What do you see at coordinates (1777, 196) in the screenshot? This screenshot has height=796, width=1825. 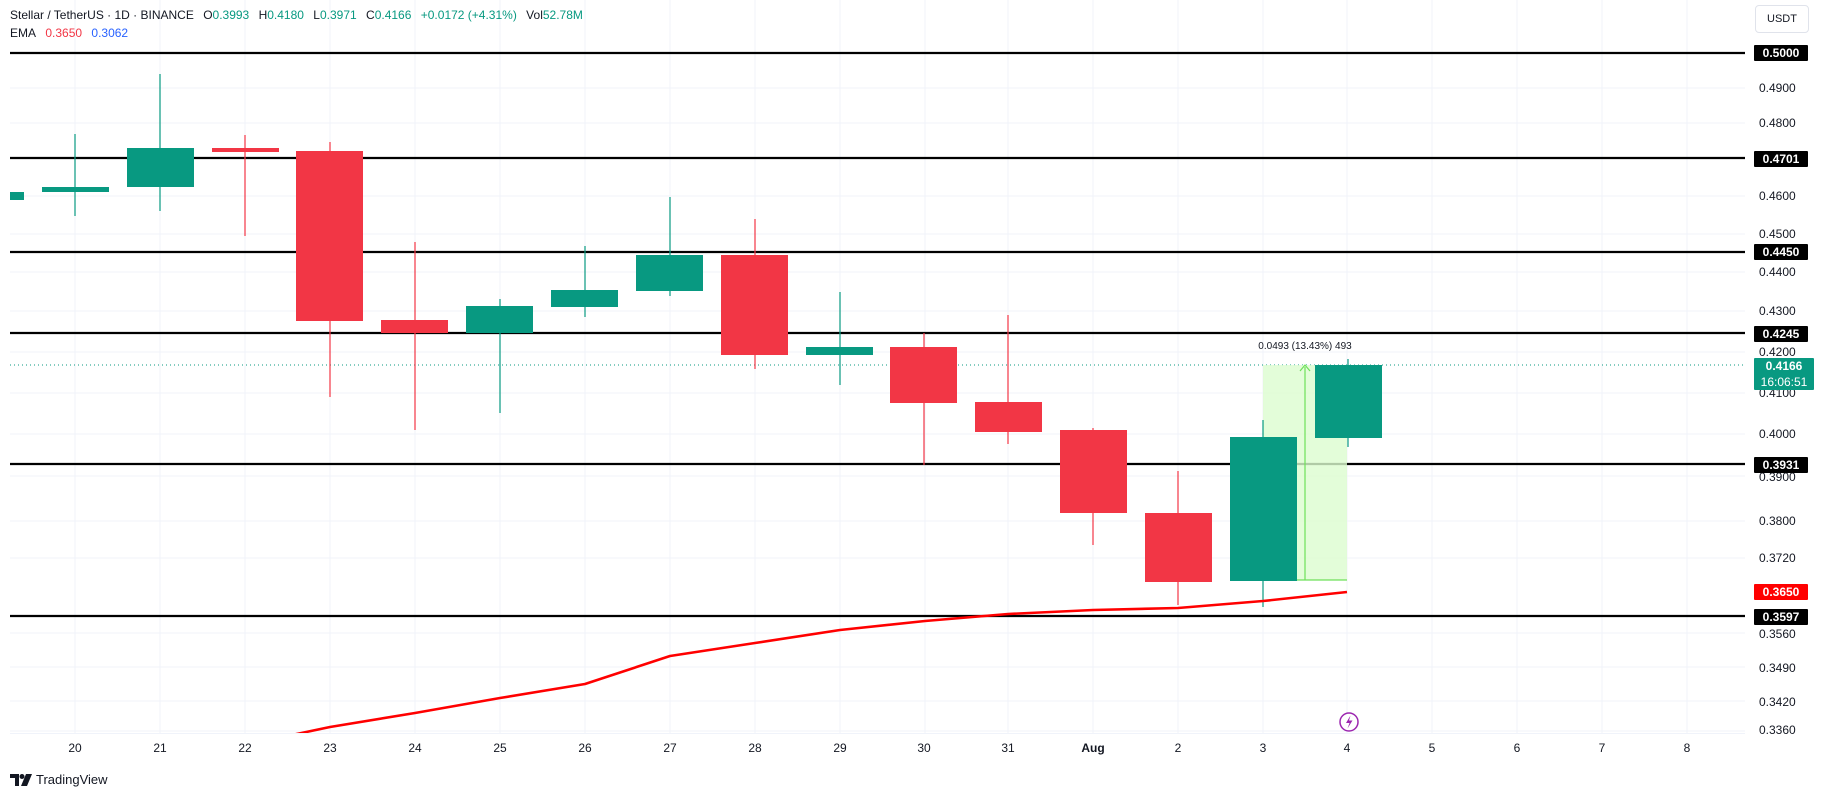 I see `price-tick: 0.4600` at bounding box center [1777, 196].